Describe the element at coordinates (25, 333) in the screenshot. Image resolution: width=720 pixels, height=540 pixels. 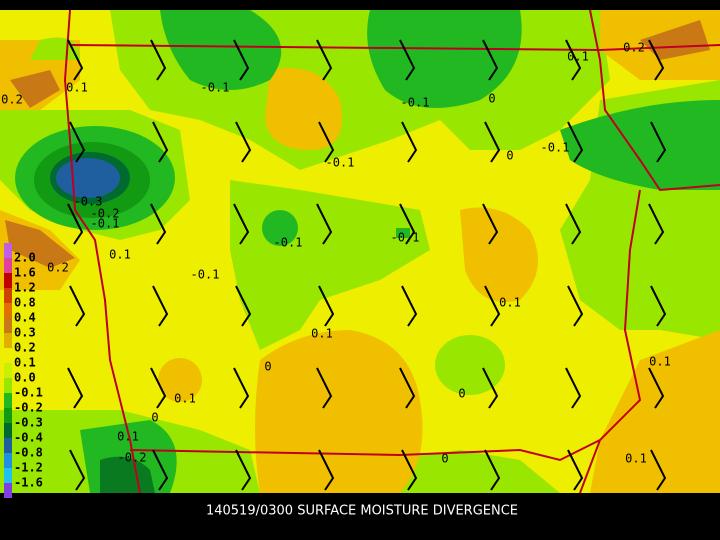
I see `colorbar-label: 0.3` at that location.